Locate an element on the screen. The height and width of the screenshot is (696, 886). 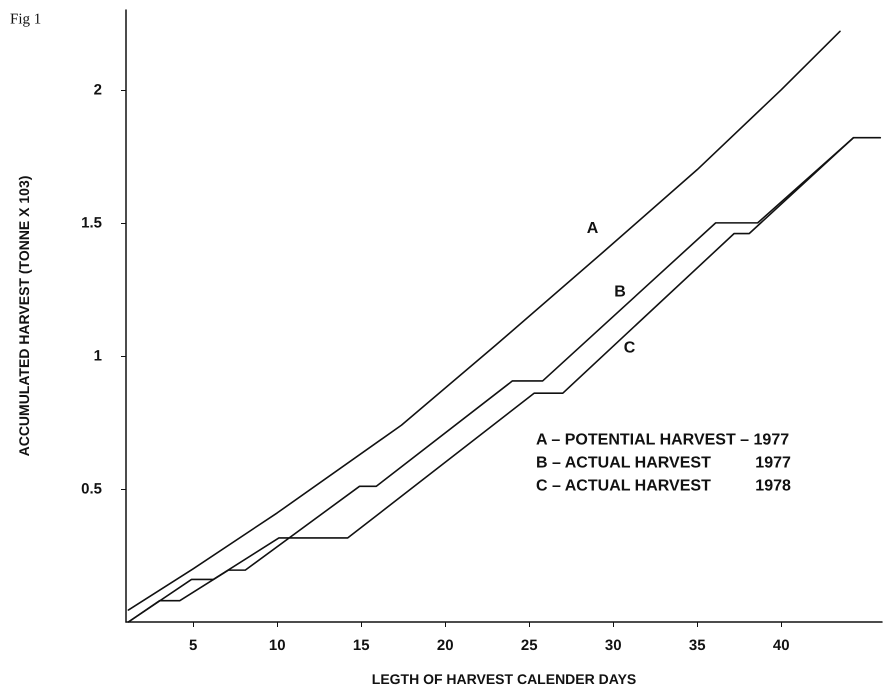
series-label: A is located at coordinates (592, 228).